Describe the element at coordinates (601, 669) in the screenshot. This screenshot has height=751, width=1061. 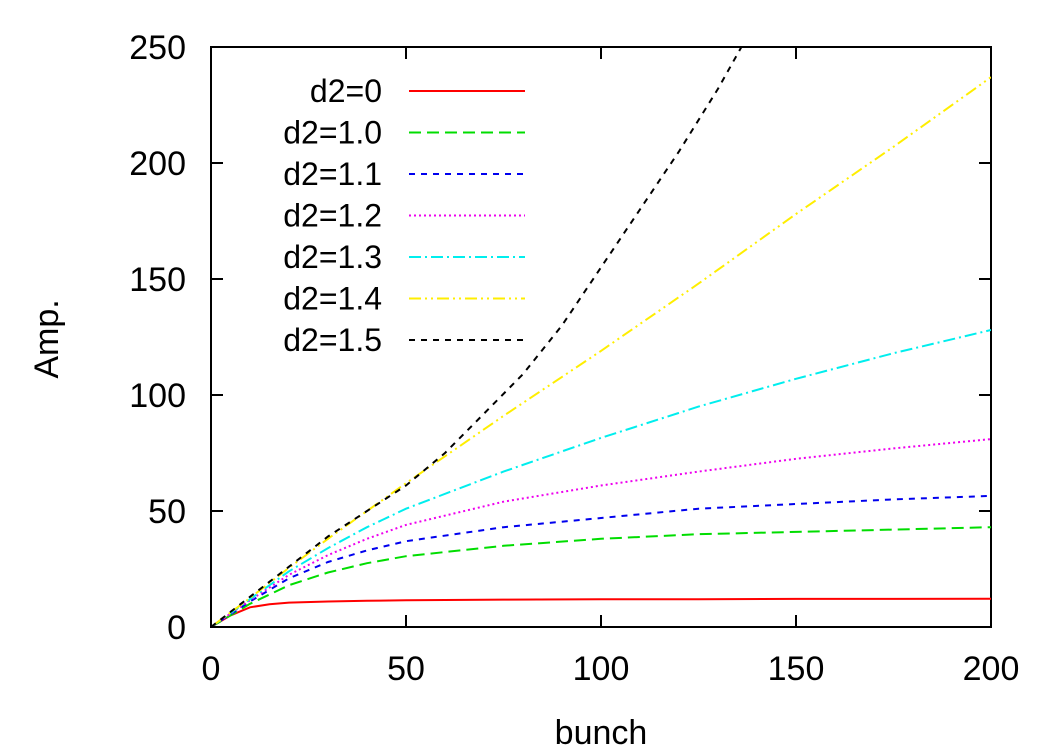
I see `x-tick-label: 100` at that location.